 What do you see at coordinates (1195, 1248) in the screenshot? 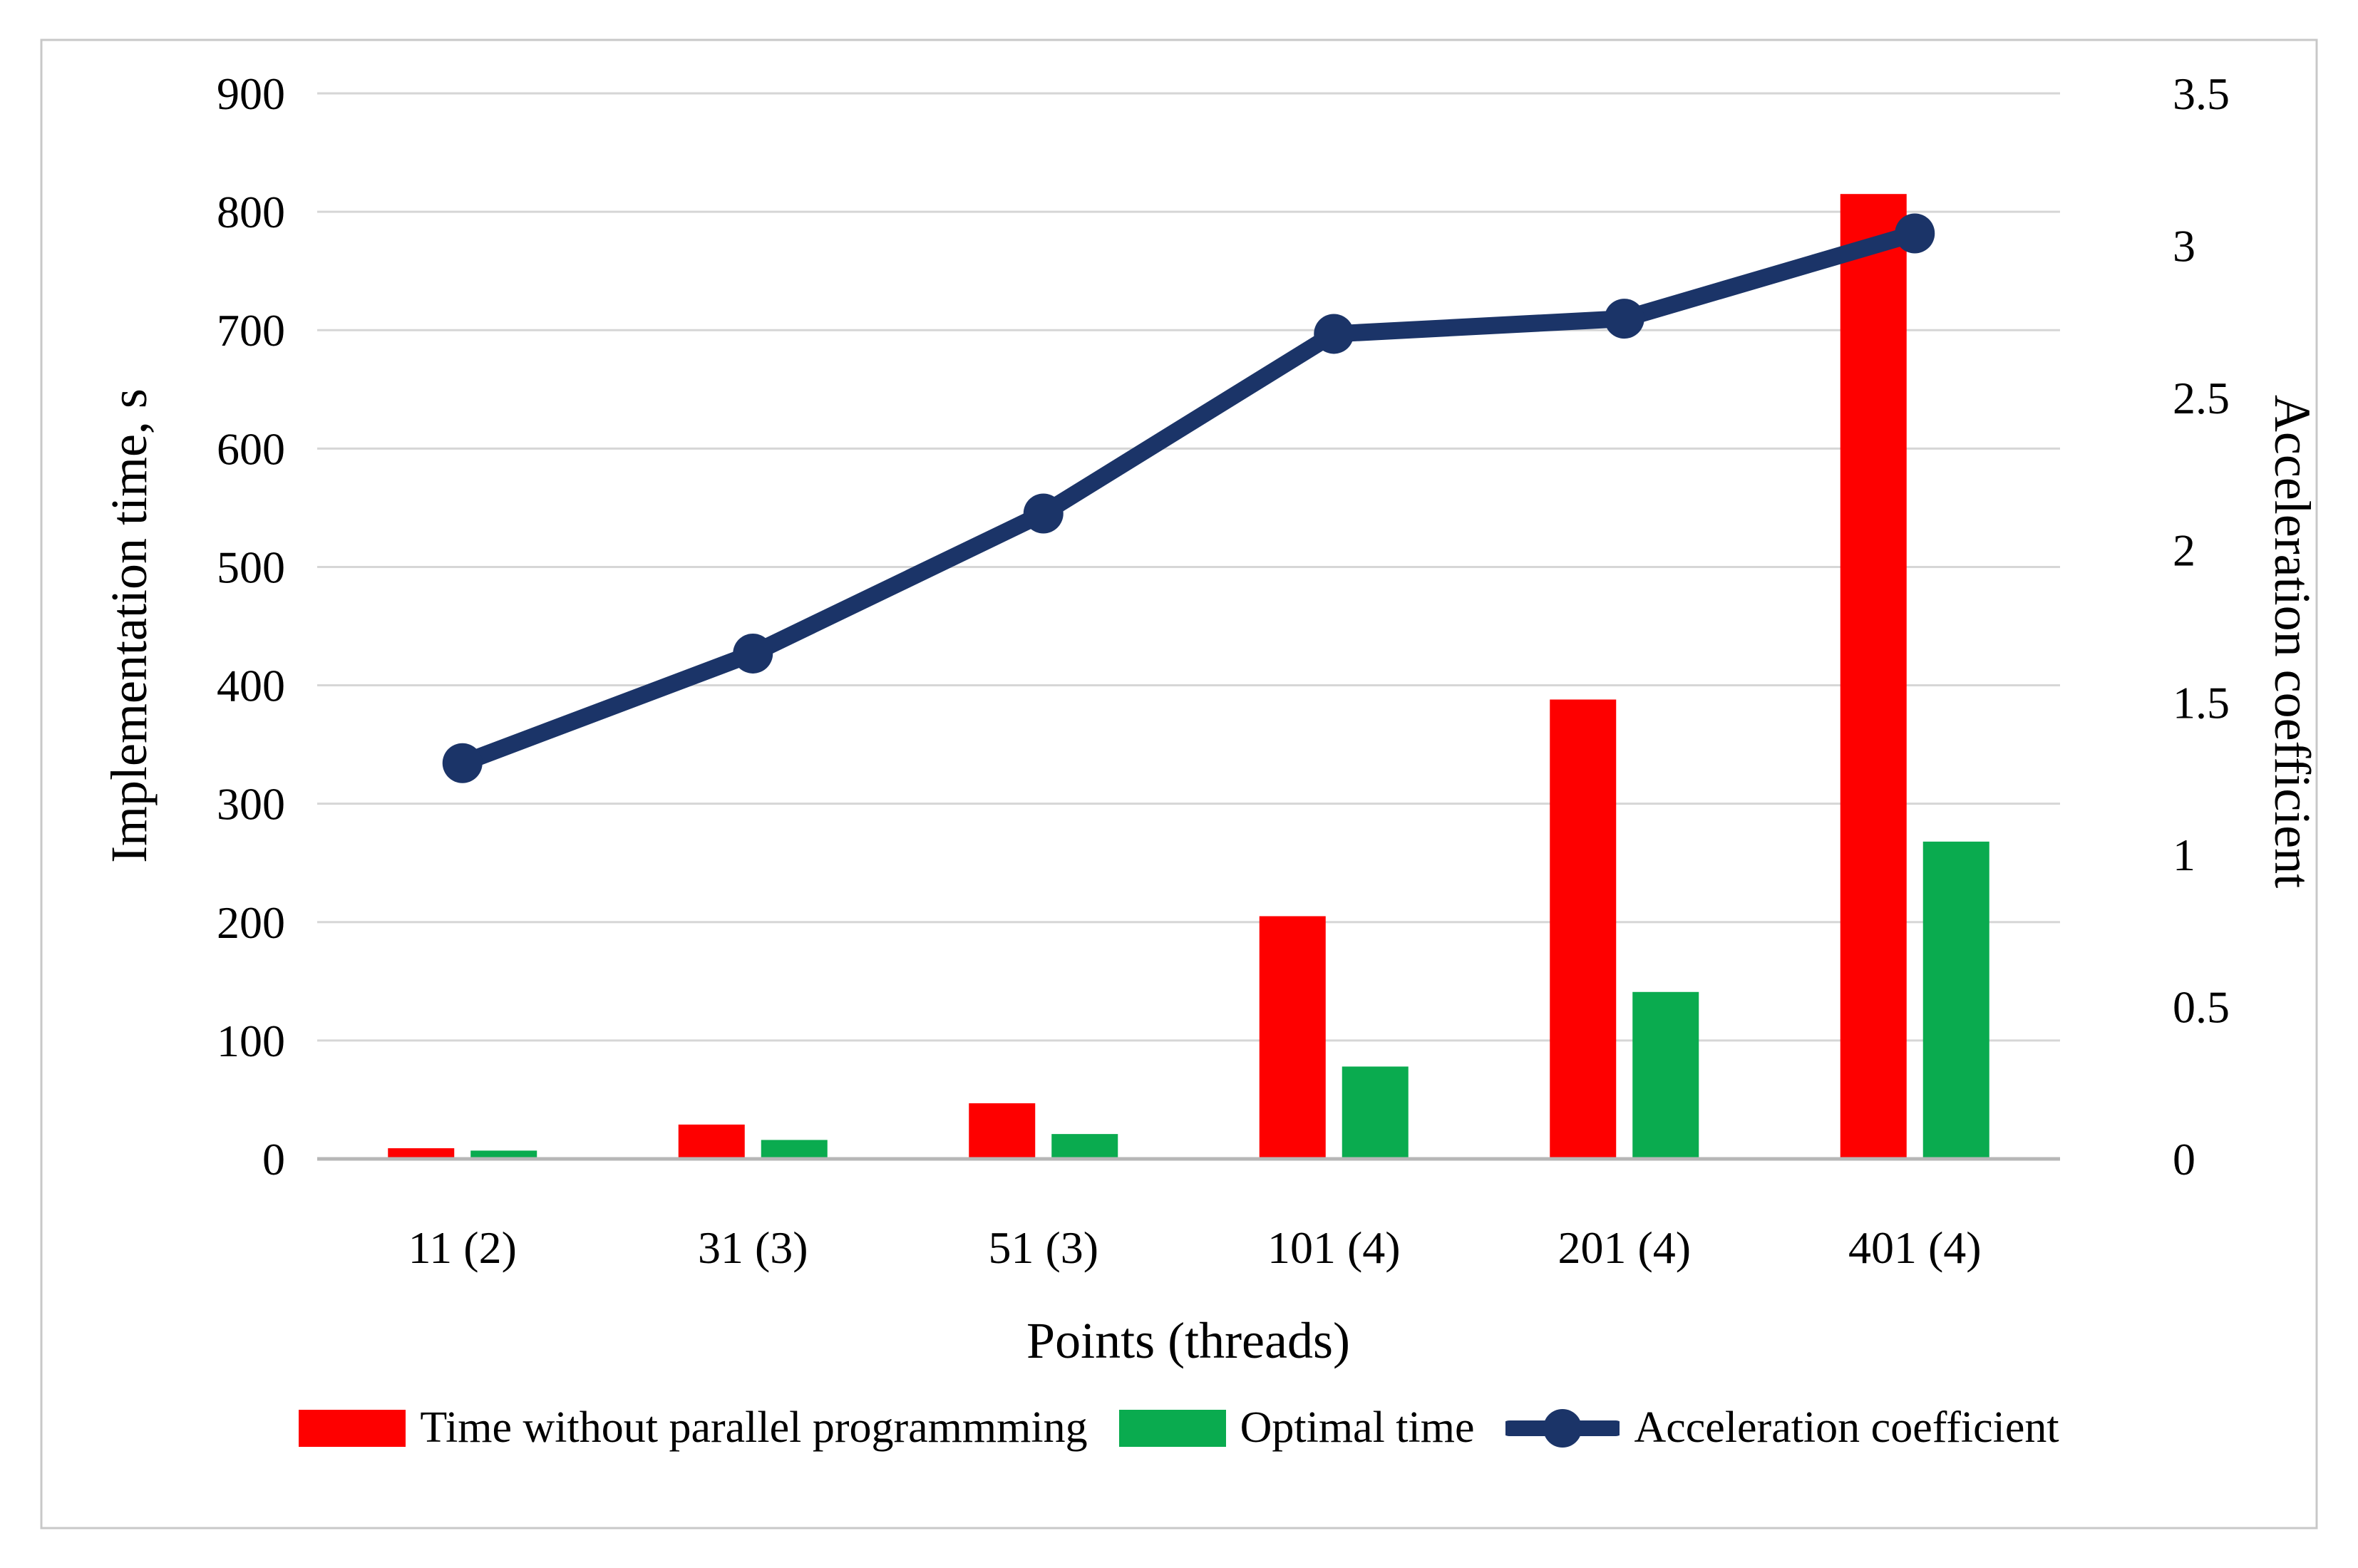
I see `x-axis-labels: 11 (2) 31 (3) 51 (3) 101 (4) 201 (4) 401 (4)` at bounding box center [1195, 1248].